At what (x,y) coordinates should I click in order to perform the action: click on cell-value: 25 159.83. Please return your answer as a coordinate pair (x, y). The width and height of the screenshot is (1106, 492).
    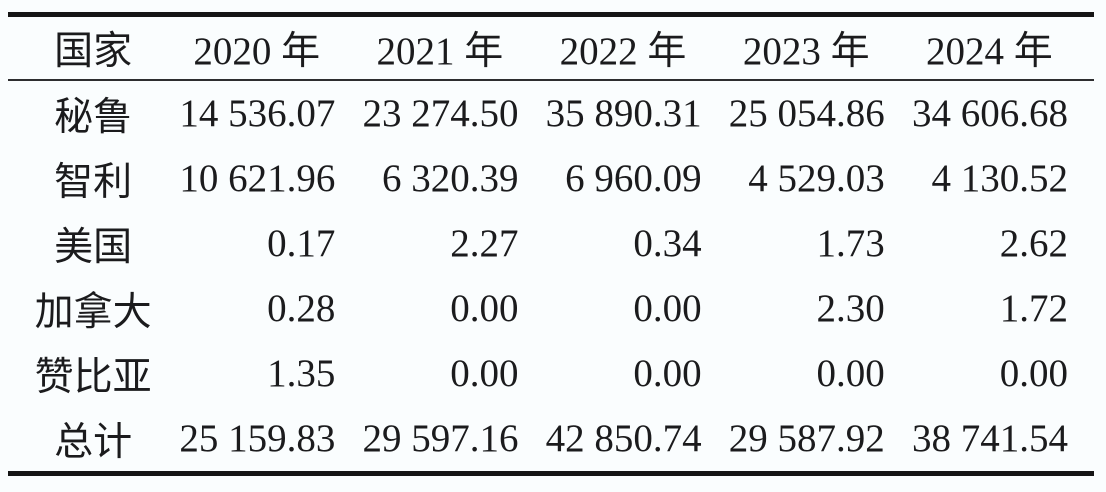
    Looking at the image, I should click on (257, 438).